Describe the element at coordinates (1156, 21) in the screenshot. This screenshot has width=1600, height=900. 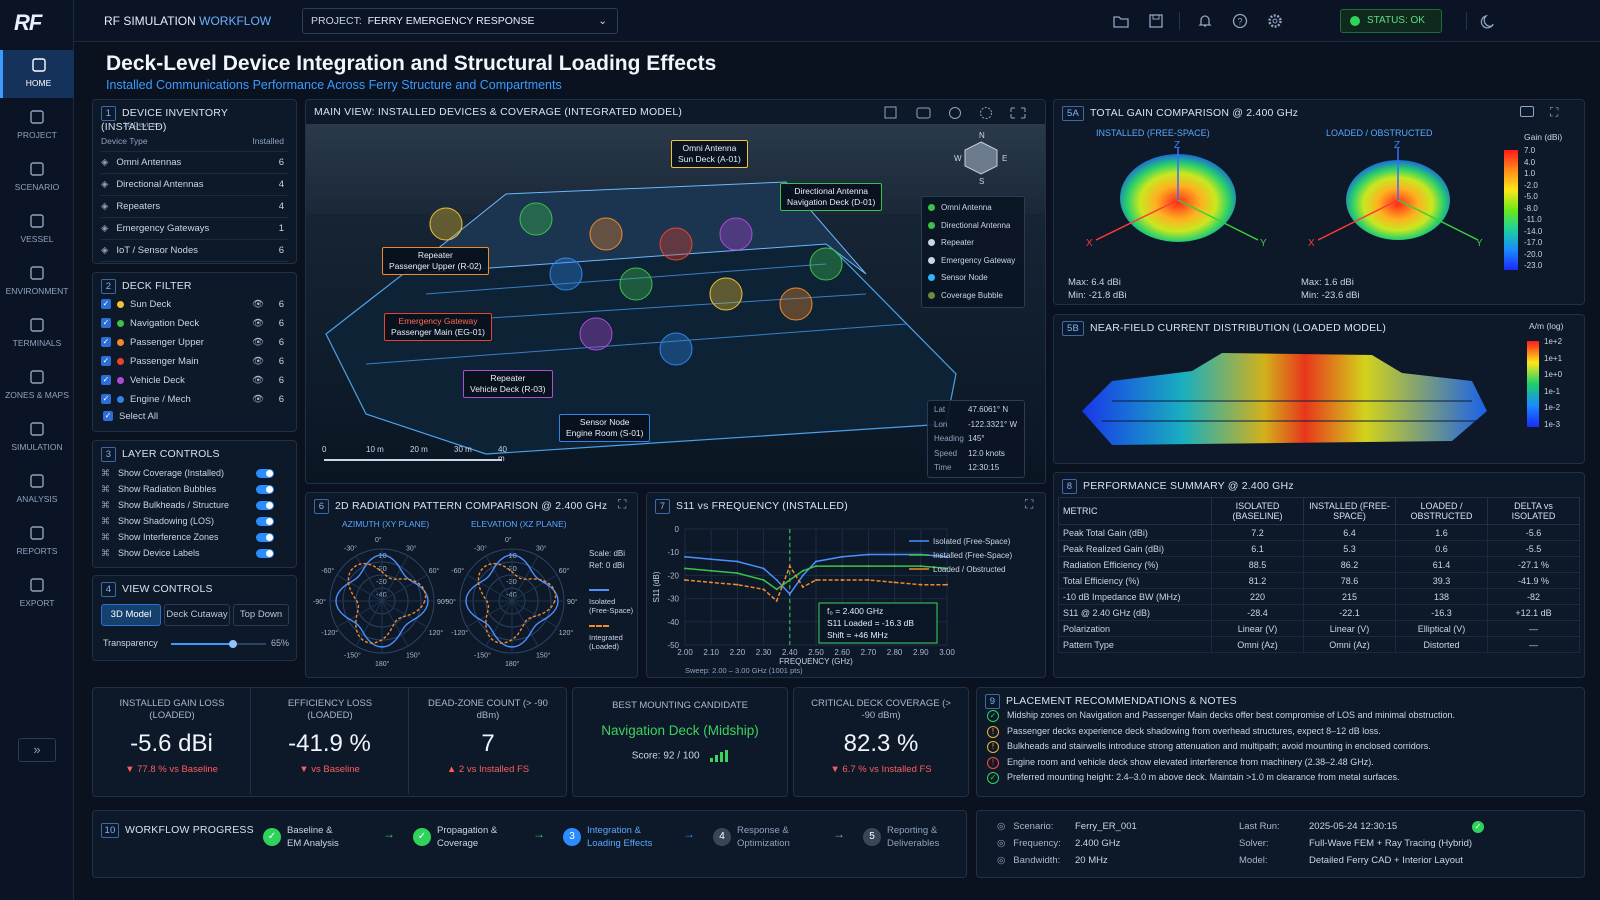
I see `save-icon` at that location.